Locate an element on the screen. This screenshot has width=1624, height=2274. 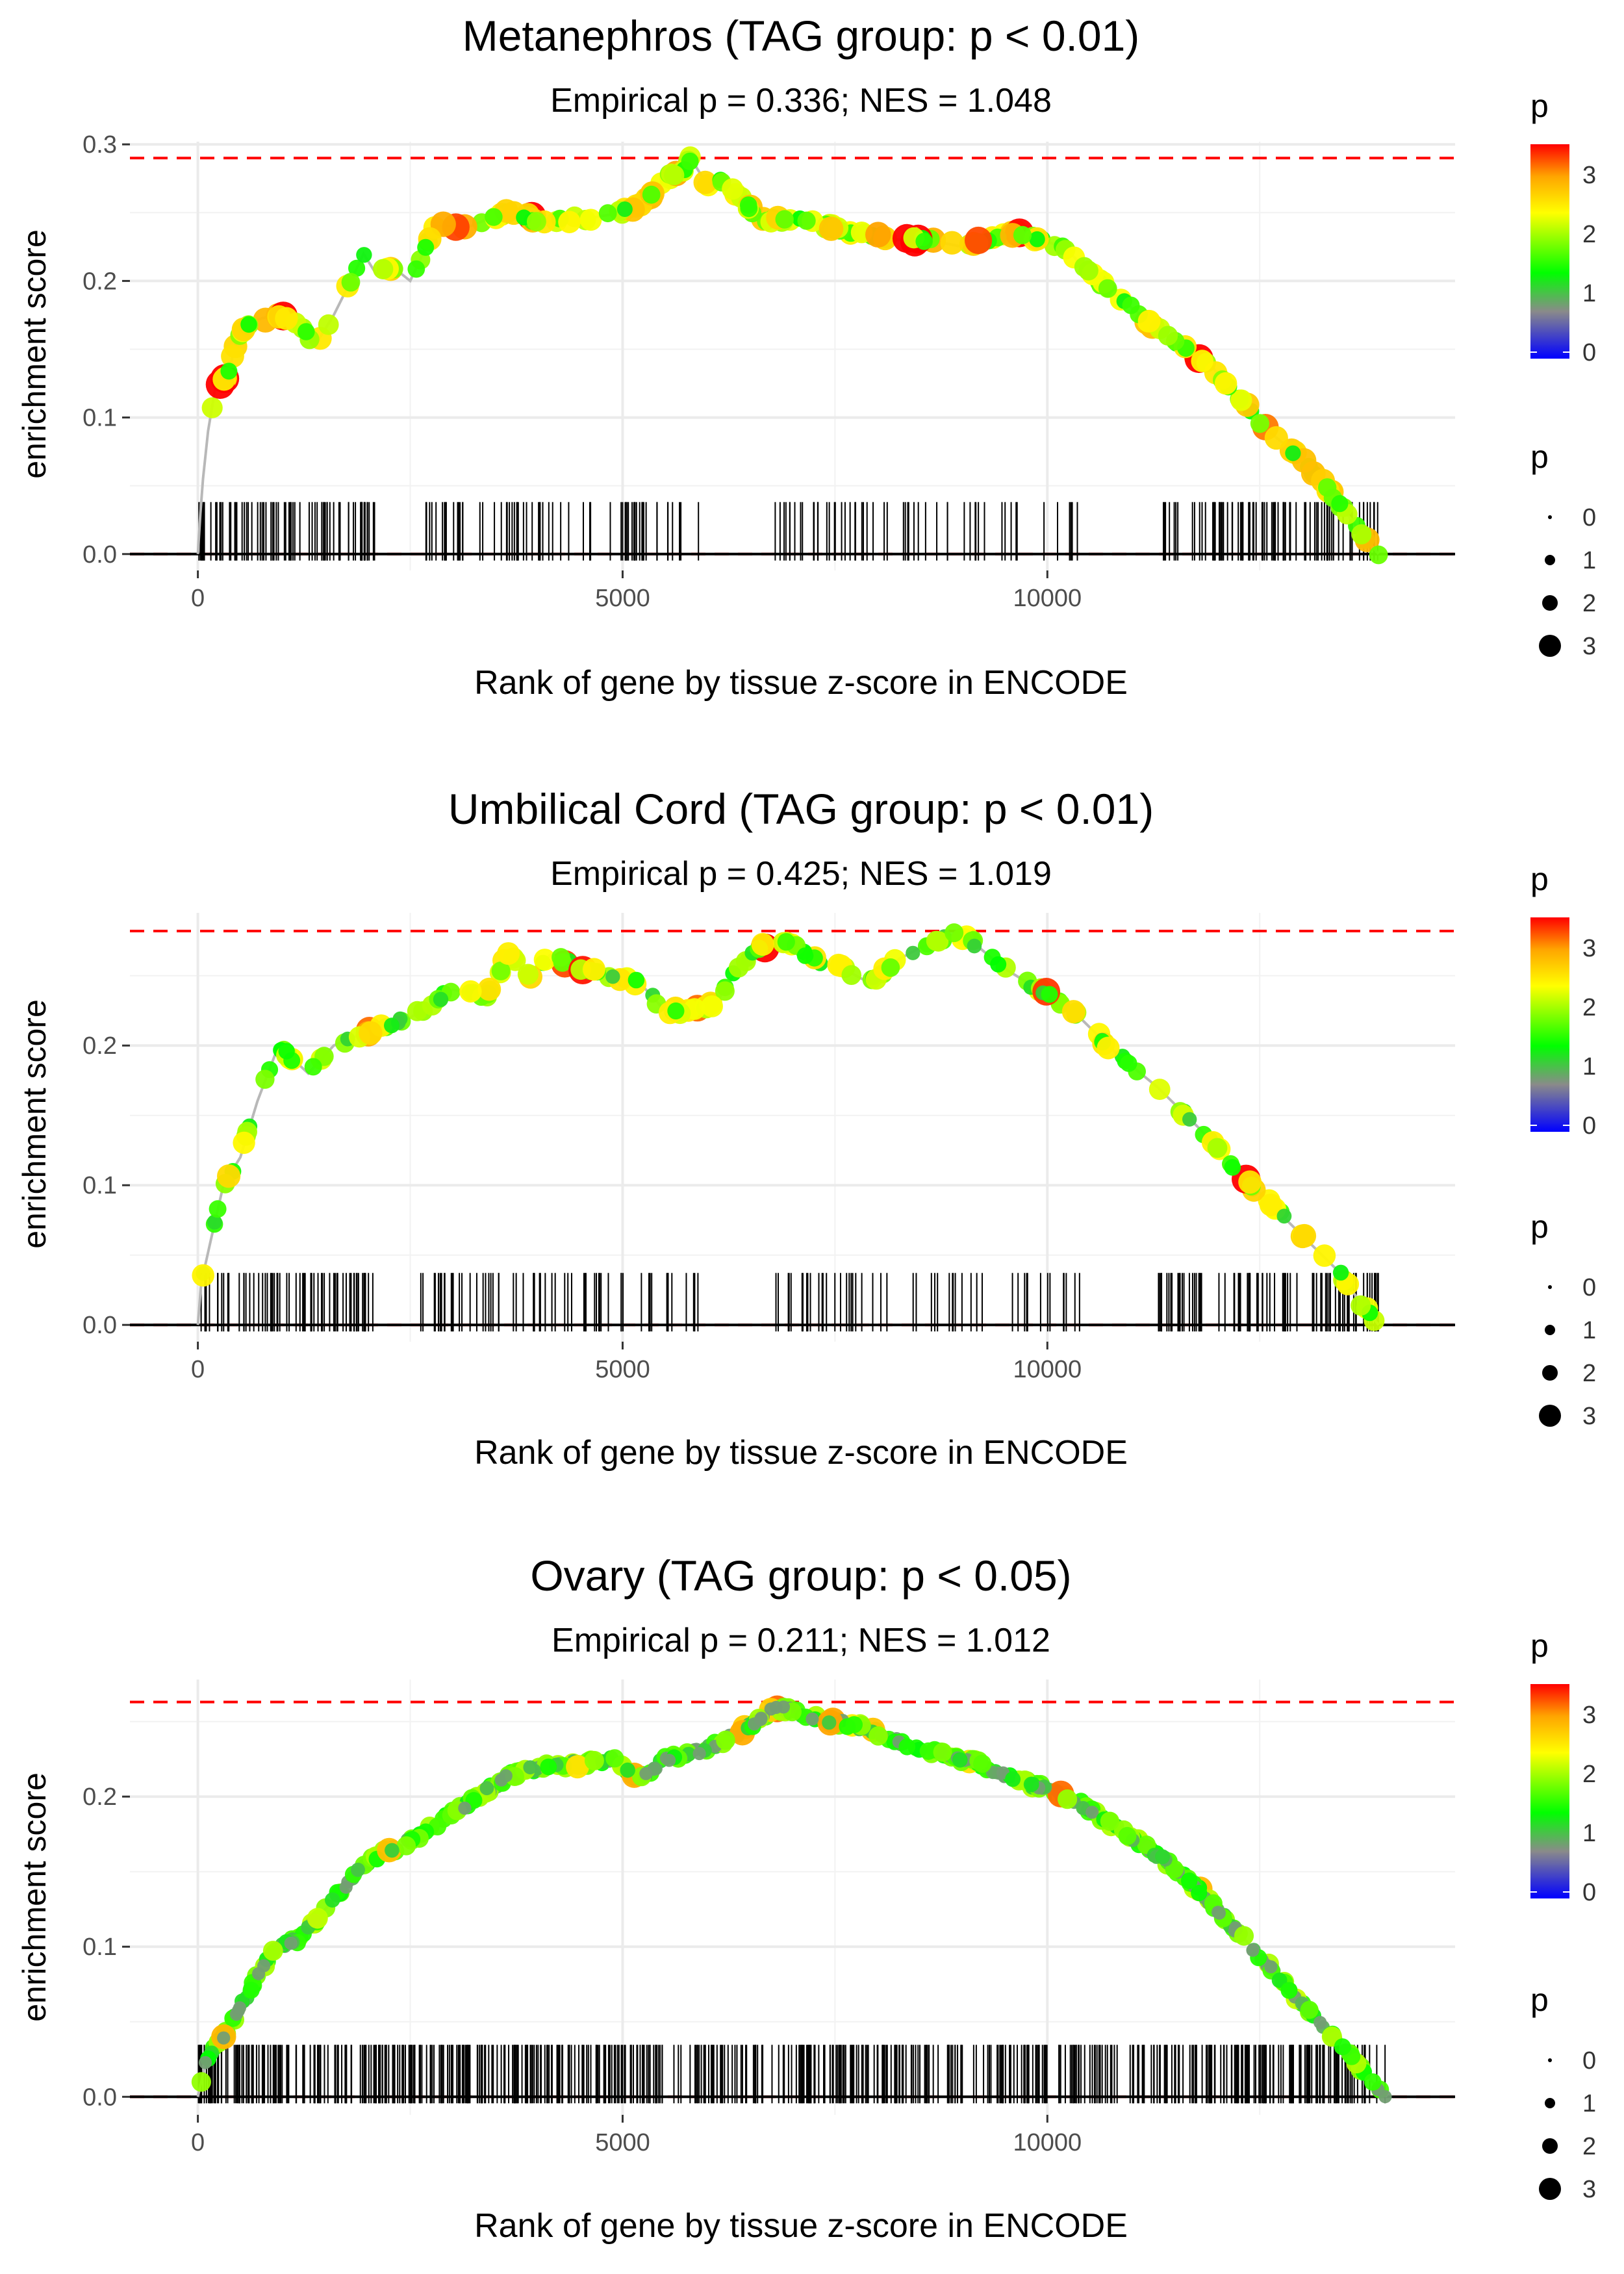
panel-3-color-legend: p 0 1 2 3 is located at coordinates (1563, 1767).